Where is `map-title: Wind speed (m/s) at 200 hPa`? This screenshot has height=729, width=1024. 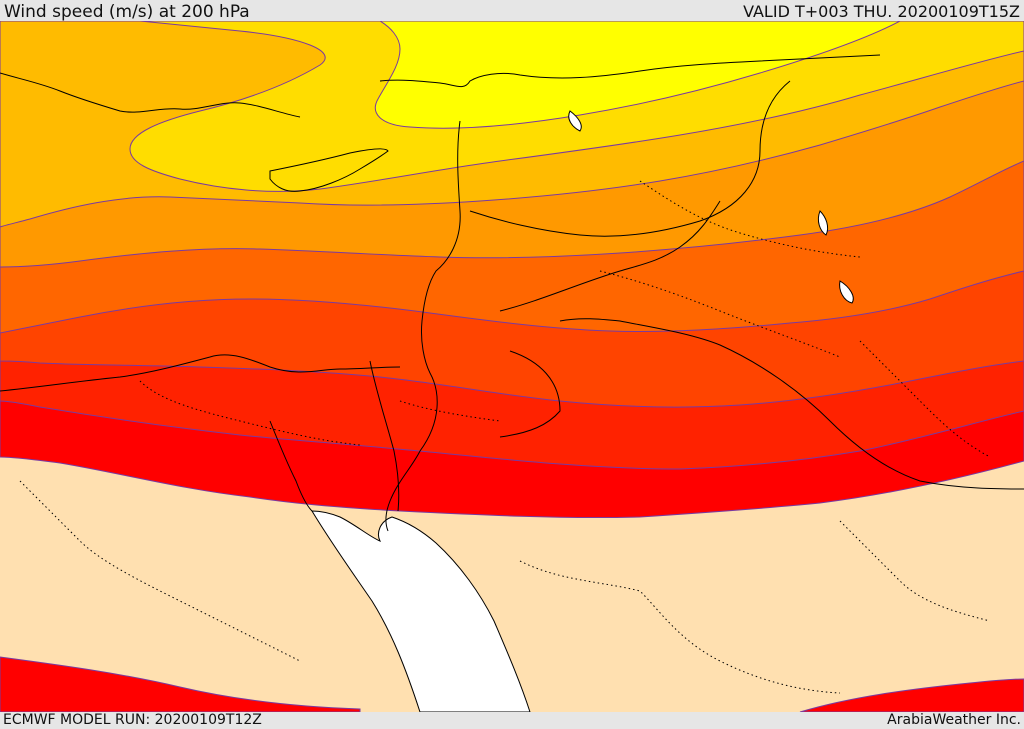
map-title: Wind speed (m/s) at 200 hPa is located at coordinates (127, 12).